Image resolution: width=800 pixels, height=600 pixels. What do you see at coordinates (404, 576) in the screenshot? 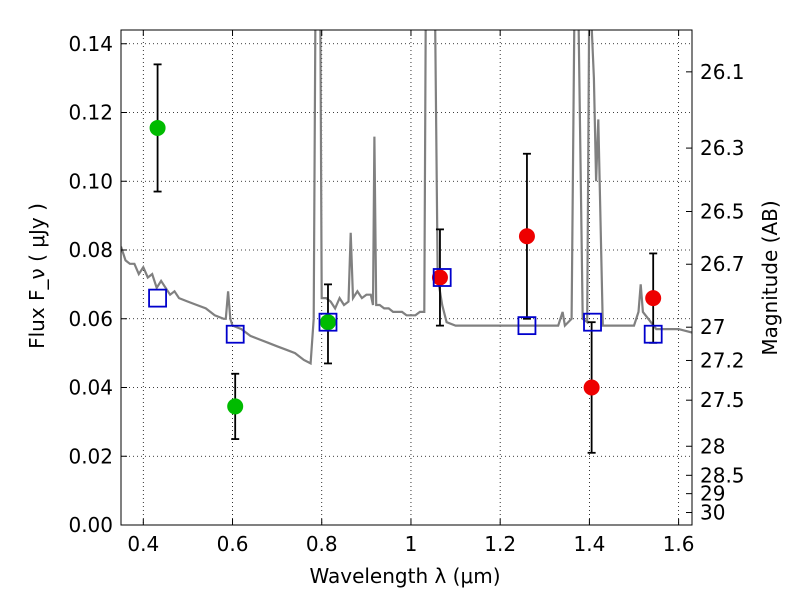
I see `x-axis-label: Wavelength λ (μm)` at bounding box center [404, 576].